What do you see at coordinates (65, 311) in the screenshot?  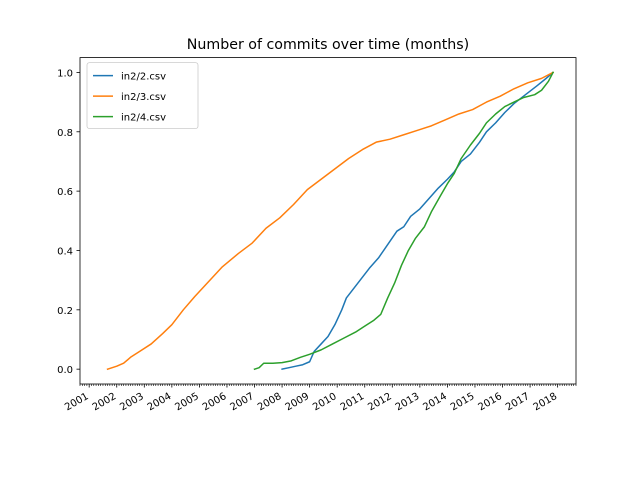 I see `y-tick-label: 0.2` at bounding box center [65, 311].